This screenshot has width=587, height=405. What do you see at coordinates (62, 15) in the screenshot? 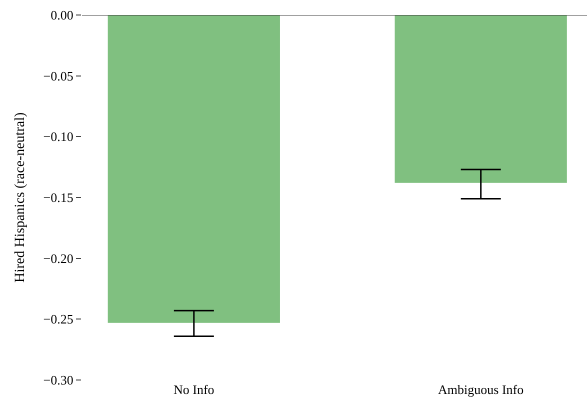
I see `y-tick-label: 0.00` at bounding box center [62, 15].